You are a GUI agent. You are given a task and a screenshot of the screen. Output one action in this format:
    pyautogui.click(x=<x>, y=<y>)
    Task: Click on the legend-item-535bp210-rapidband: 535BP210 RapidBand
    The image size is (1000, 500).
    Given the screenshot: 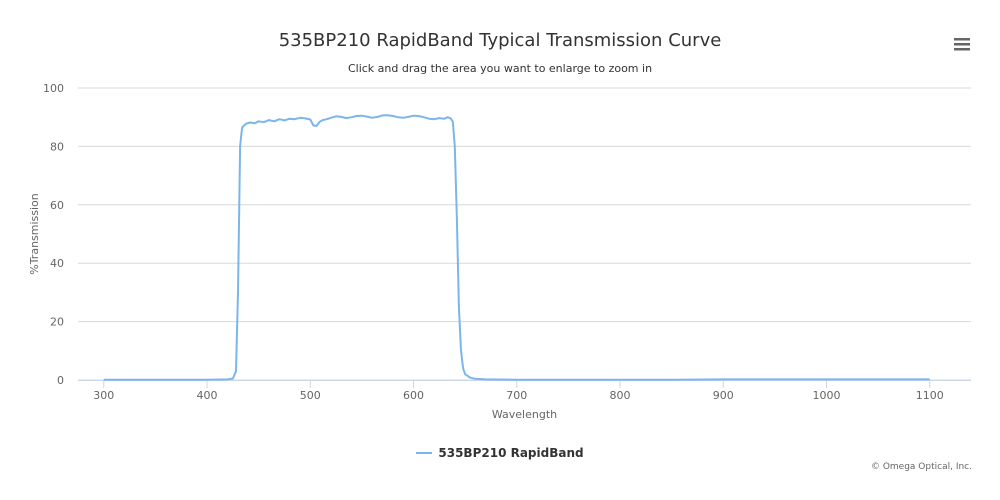 What is the action you would take?
    pyautogui.click(x=500, y=453)
    